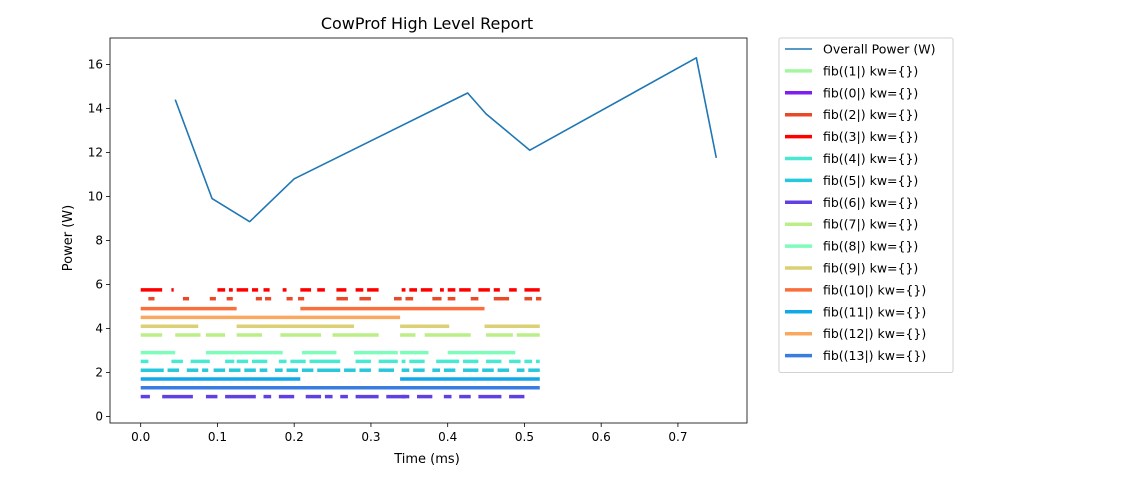  Describe the element at coordinates (99, 372) in the screenshot. I see `y-tick-label: 2` at that location.